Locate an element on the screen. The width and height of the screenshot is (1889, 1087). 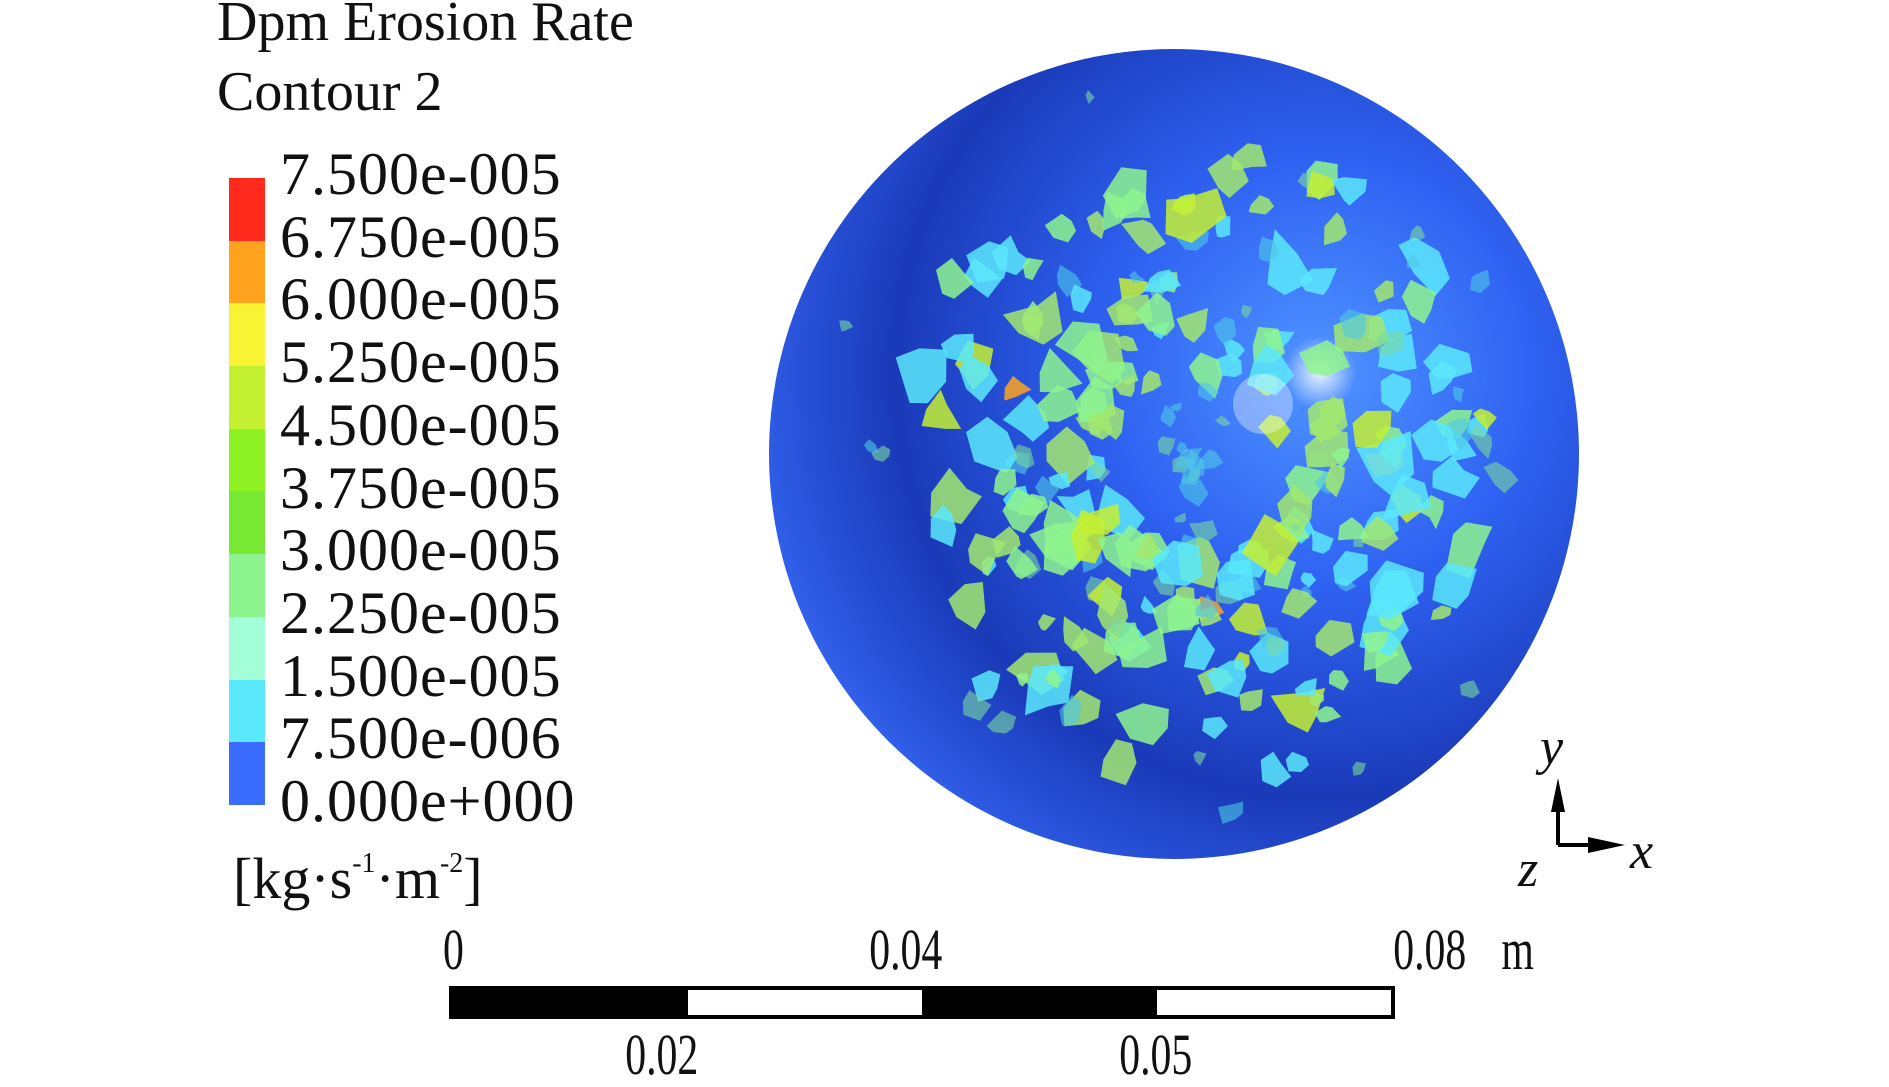
unit-exp: -2 is located at coordinates (451, 863).